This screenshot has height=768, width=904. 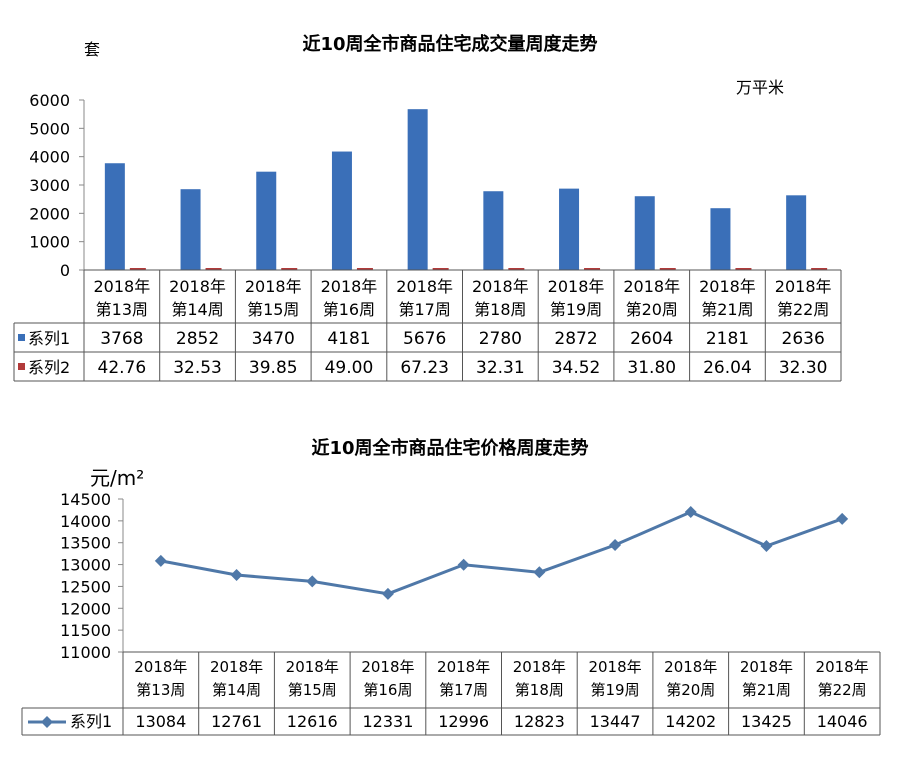 I want to click on chart2-unit: 元/m², so click(x=117, y=478).